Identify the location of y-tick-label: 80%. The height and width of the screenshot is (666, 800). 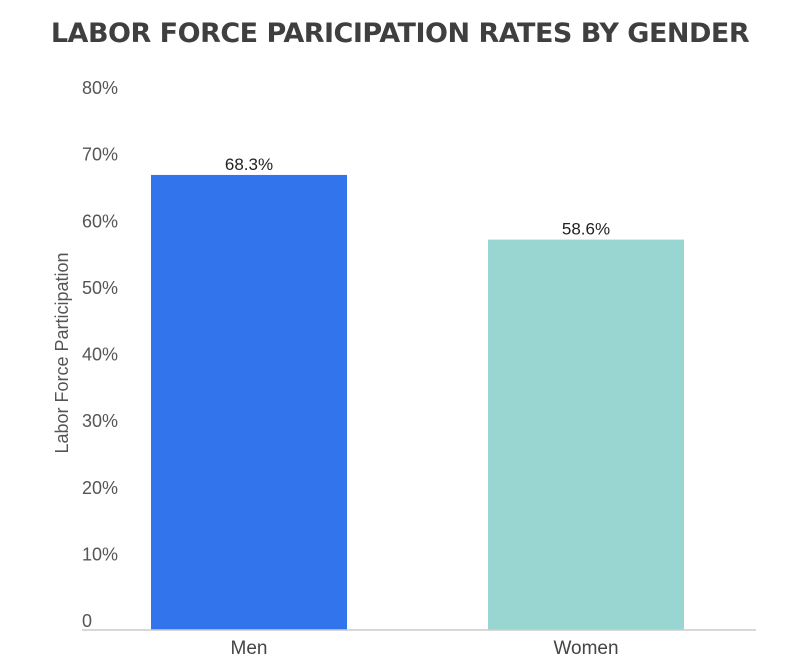
(100, 88).